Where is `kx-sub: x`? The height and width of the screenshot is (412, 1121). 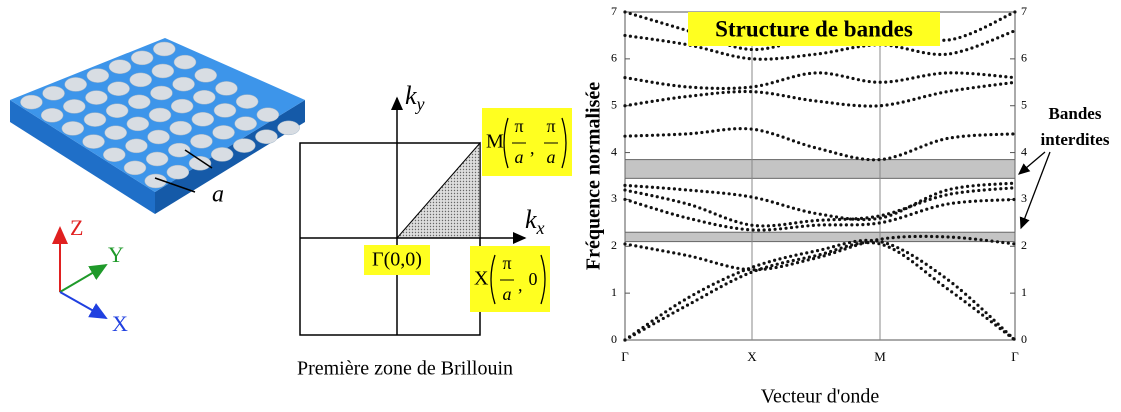
kx-sub: x is located at coordinates (540, 228).